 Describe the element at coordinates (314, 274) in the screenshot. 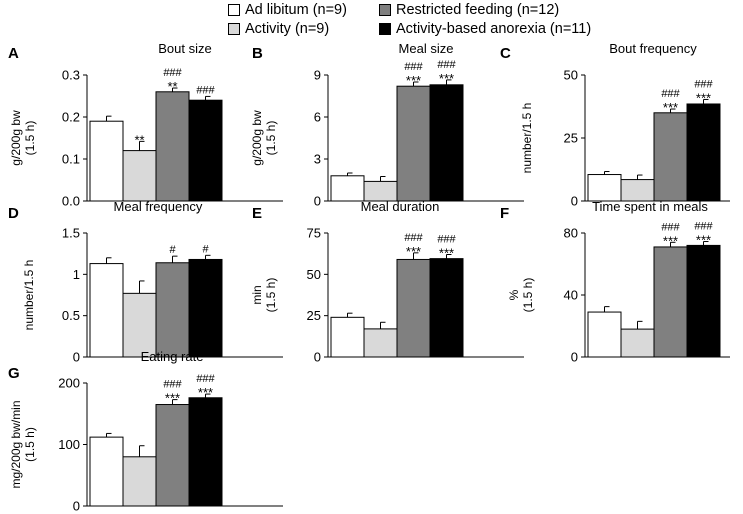

I see `y-tick-label-e: 50` at that location.